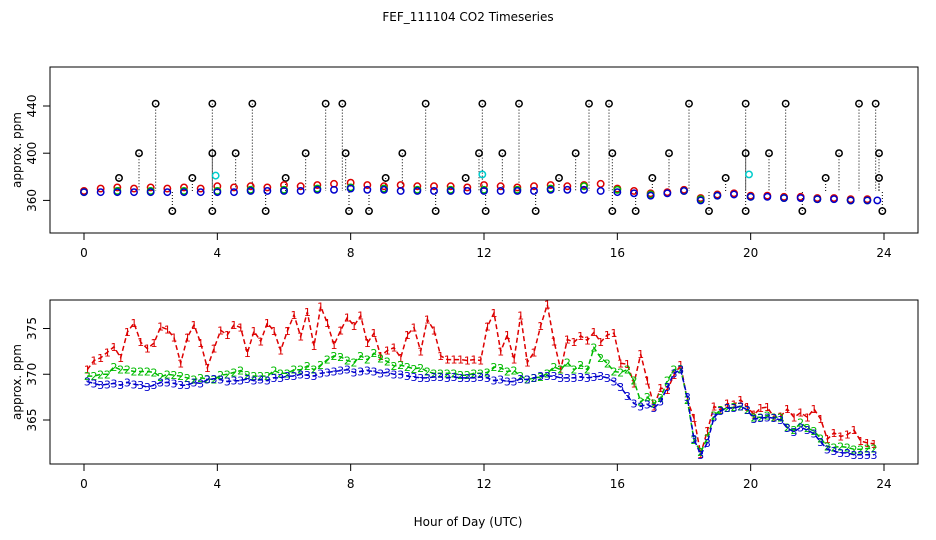 The width and height of the screenshot is (936, 540). What do you see at coordinates (617, 253) in the screenshot?
I see `x-tick-label: 16` at bounding box center [617, 253].